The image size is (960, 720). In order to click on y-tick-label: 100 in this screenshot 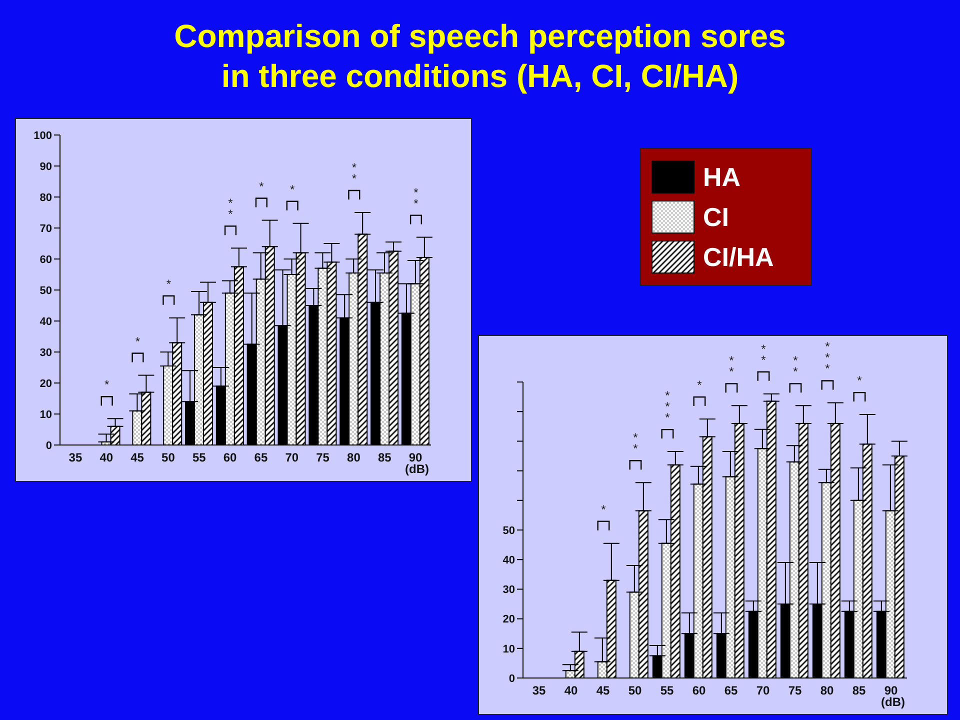, I will do `click(43, 136)`.